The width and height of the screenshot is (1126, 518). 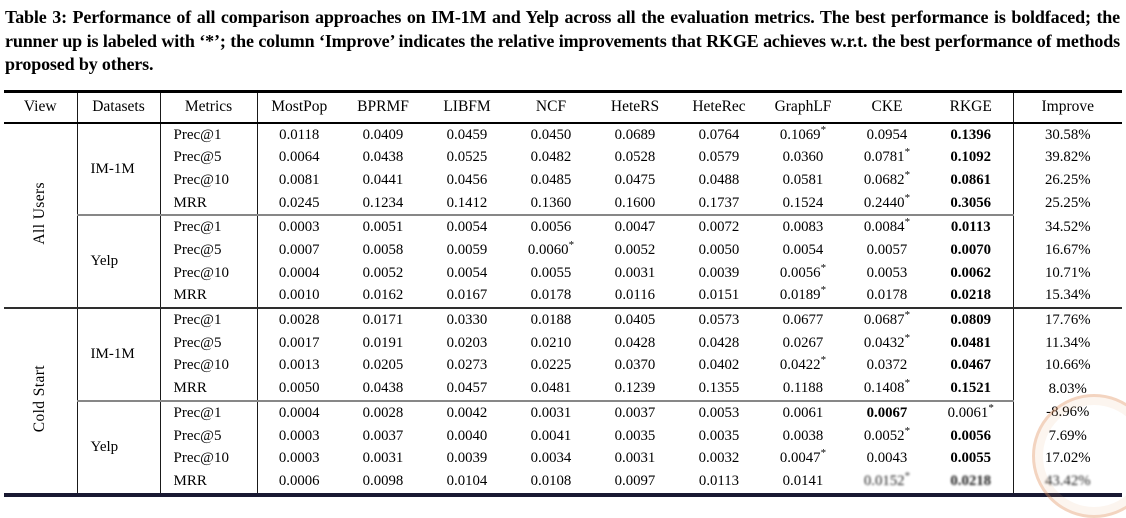 I want to click on value-cell: 0.1600, so click(x=635, y=202).